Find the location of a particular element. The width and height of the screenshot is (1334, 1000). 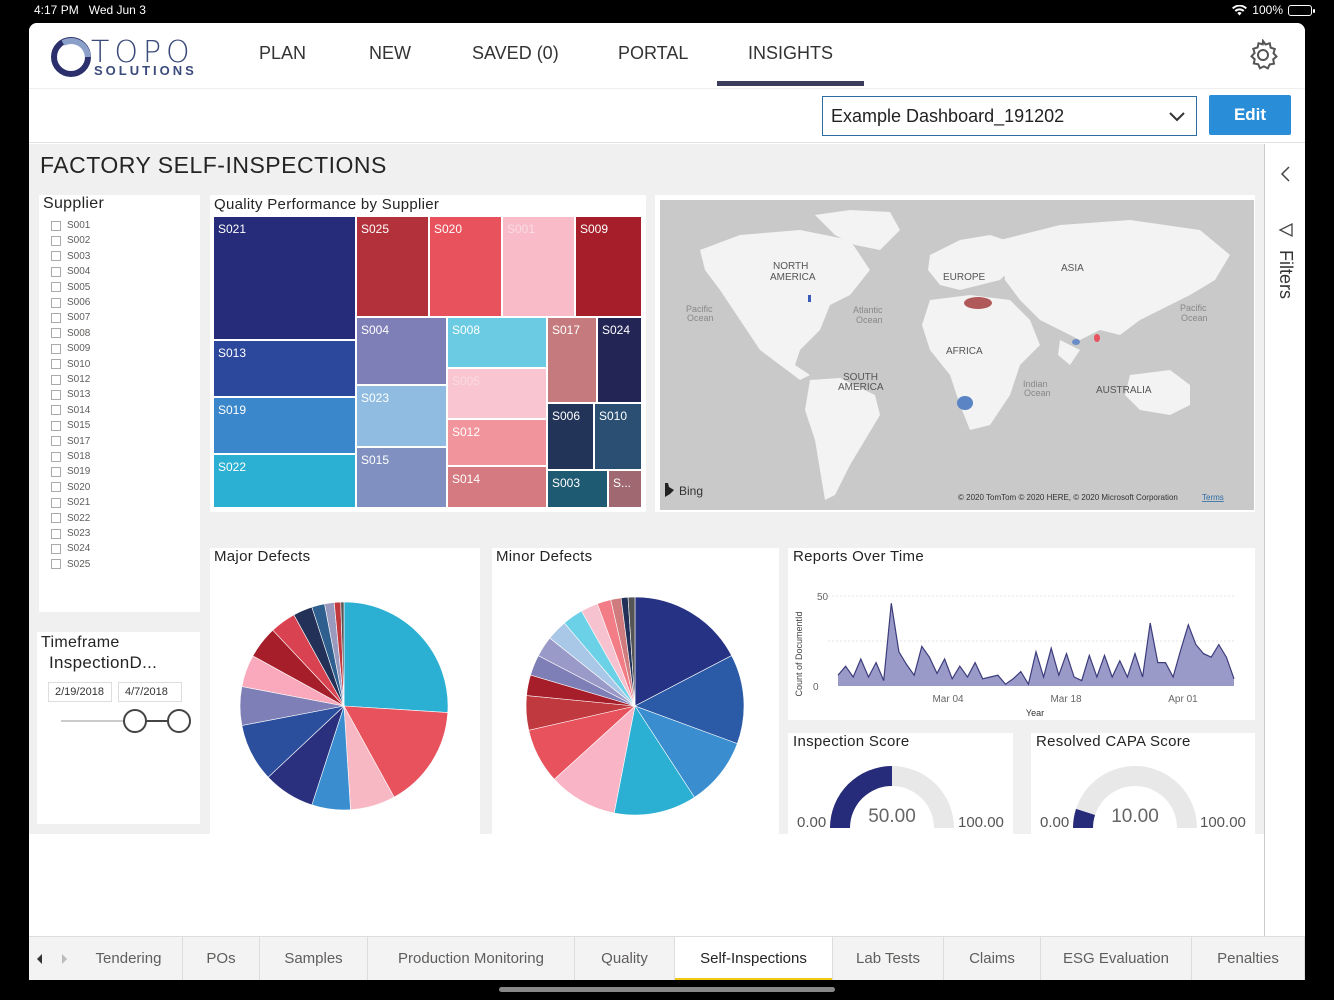

page-tab: Claims is located at coordinates (992, 958).